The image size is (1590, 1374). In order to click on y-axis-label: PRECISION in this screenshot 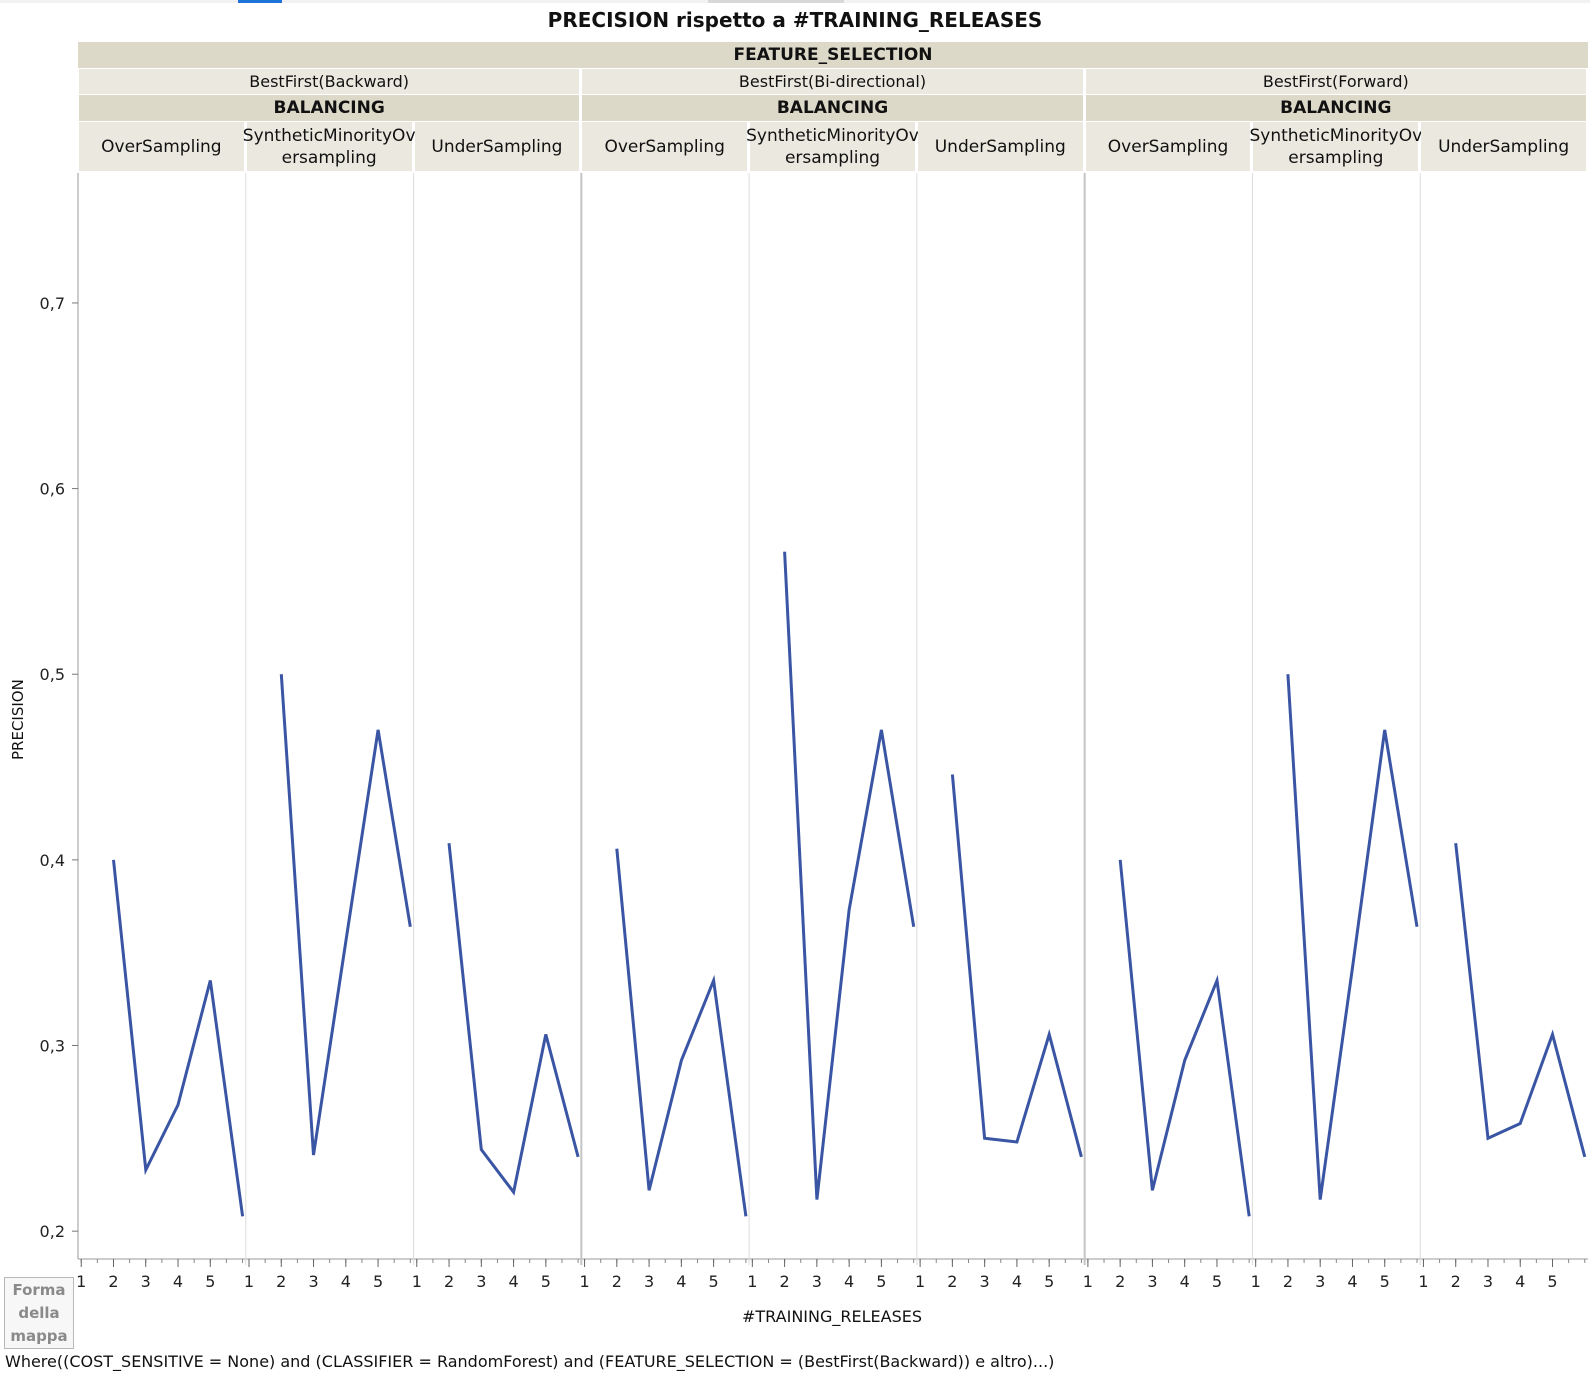, I will do `click(18, 719)`.